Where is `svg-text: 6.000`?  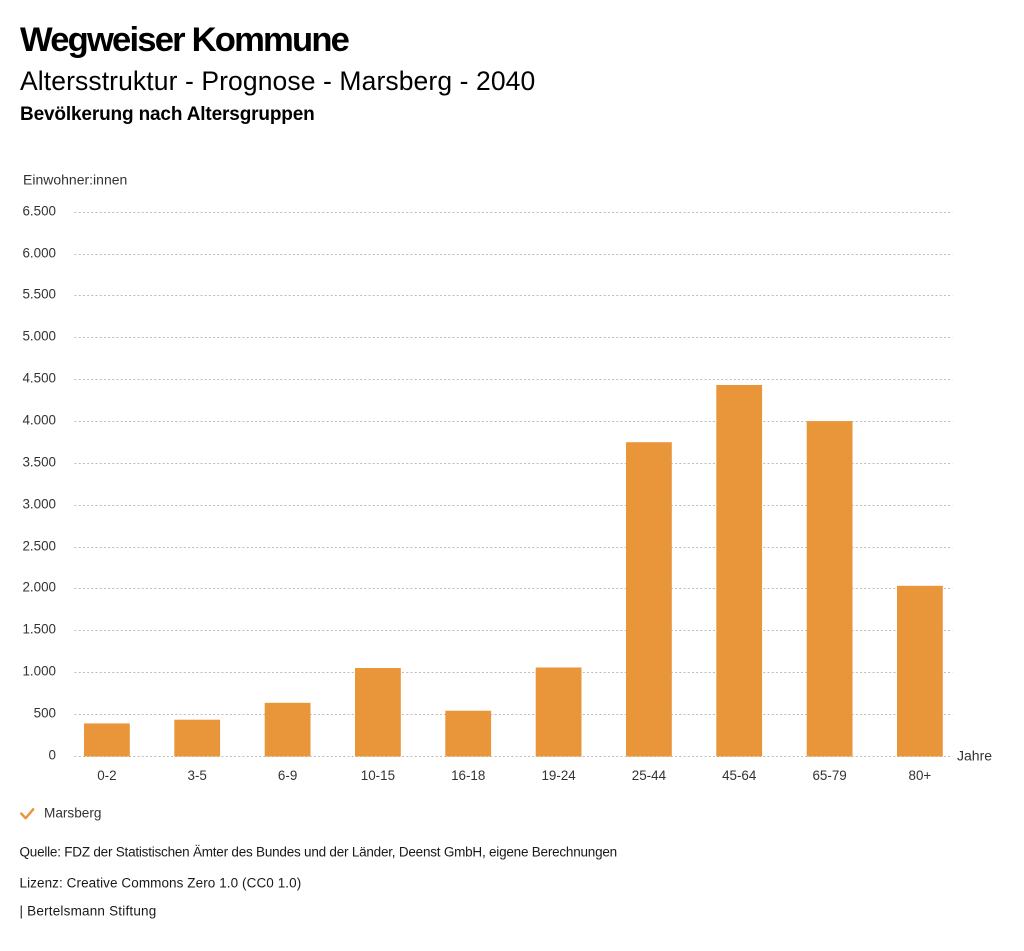 svg-text: 6.000 is located at coordinates (39, 252).